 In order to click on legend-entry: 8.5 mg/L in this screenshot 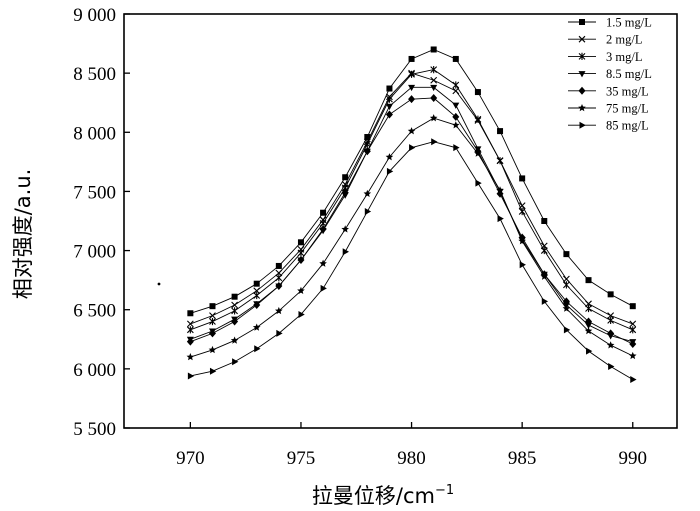, I will do `click(610, 74)`.